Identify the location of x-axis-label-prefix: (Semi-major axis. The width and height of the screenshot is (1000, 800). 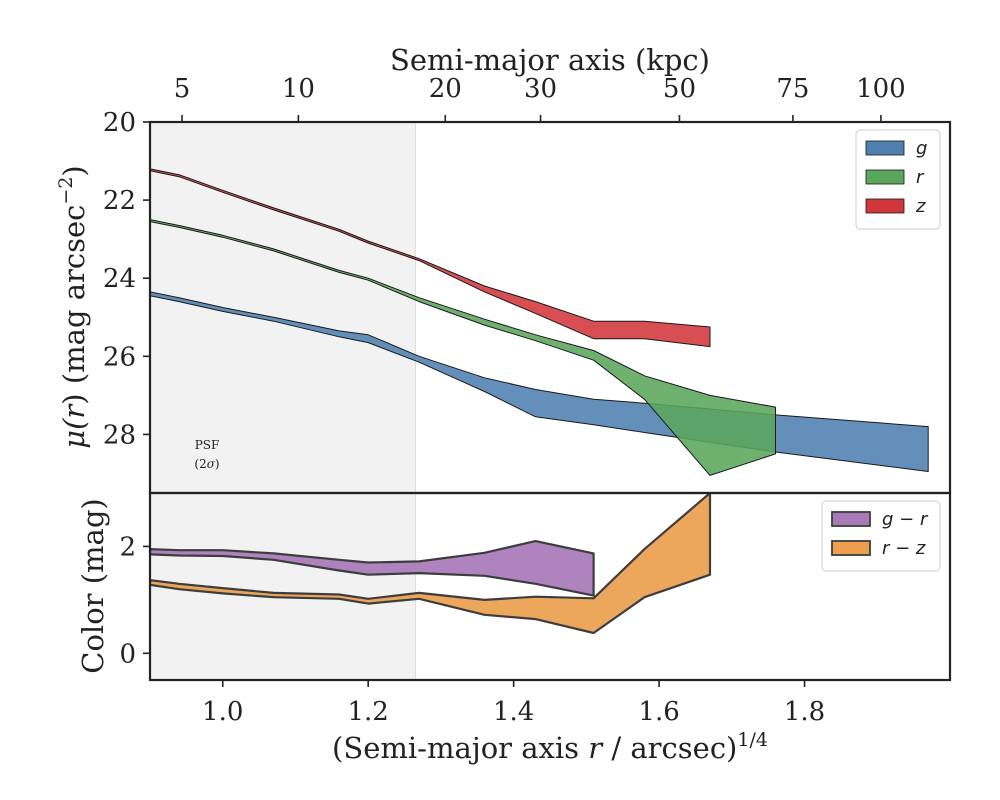
(460, 748).